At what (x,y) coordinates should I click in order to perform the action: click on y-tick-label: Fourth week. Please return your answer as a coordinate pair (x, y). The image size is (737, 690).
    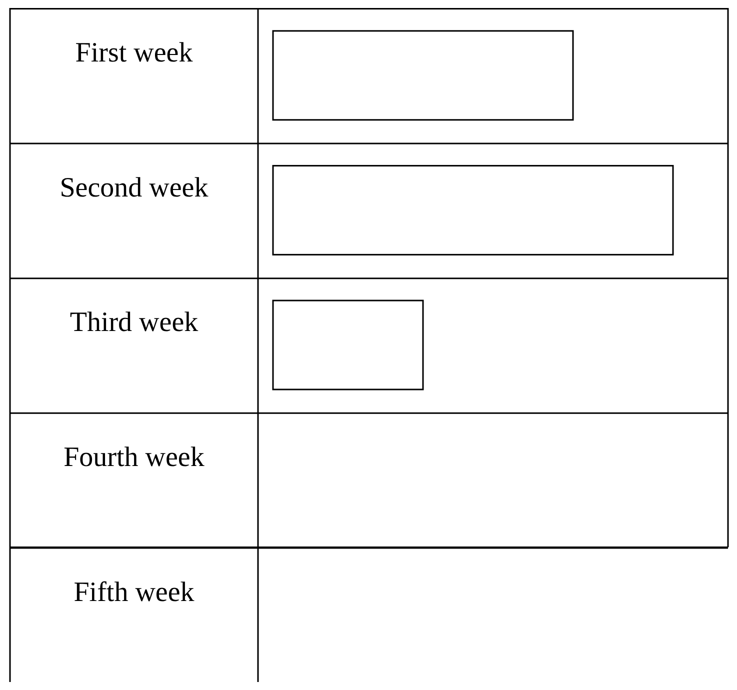
    Looking at the image, I should click on (134, 457).